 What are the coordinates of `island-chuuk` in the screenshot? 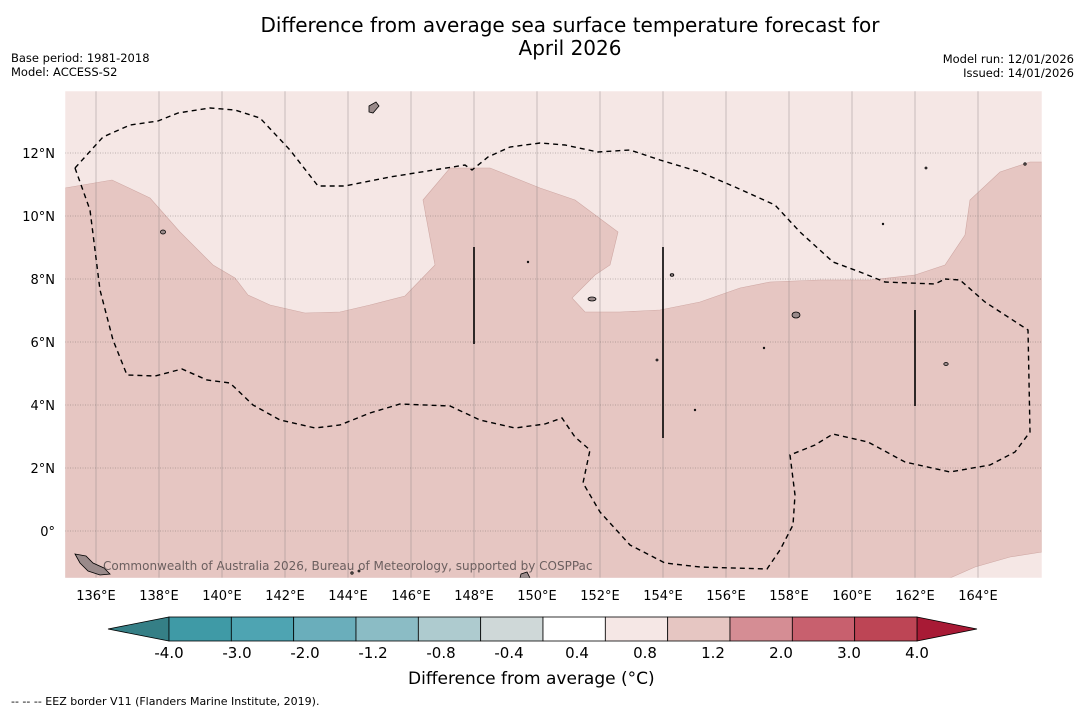 It's located at (592, 299).